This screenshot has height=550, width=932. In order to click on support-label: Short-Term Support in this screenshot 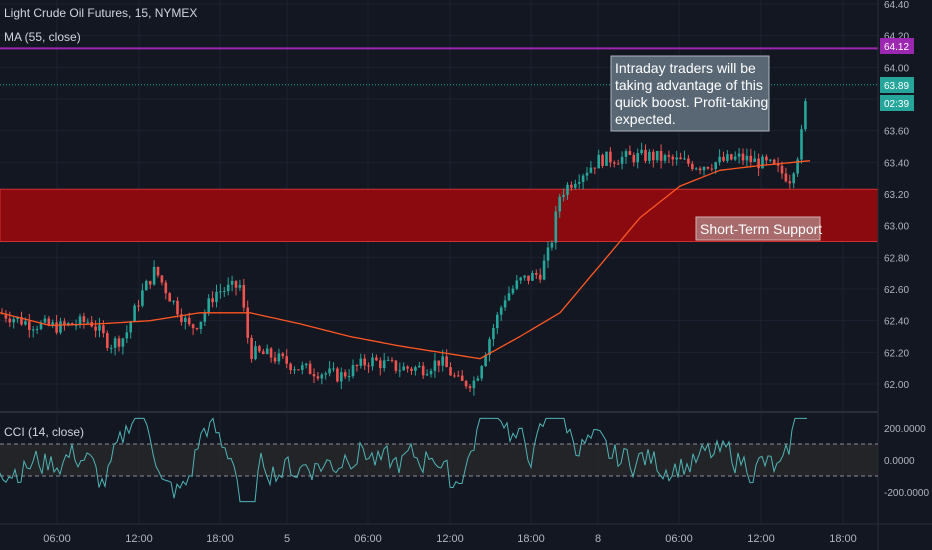, I will do `click(758, 228)`.